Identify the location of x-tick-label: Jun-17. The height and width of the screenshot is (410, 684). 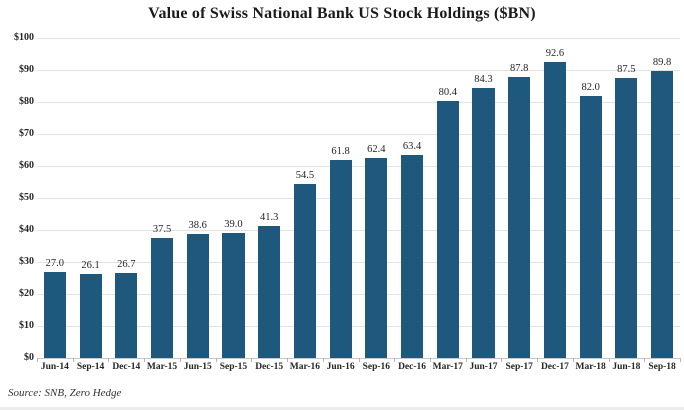
(483, 367).